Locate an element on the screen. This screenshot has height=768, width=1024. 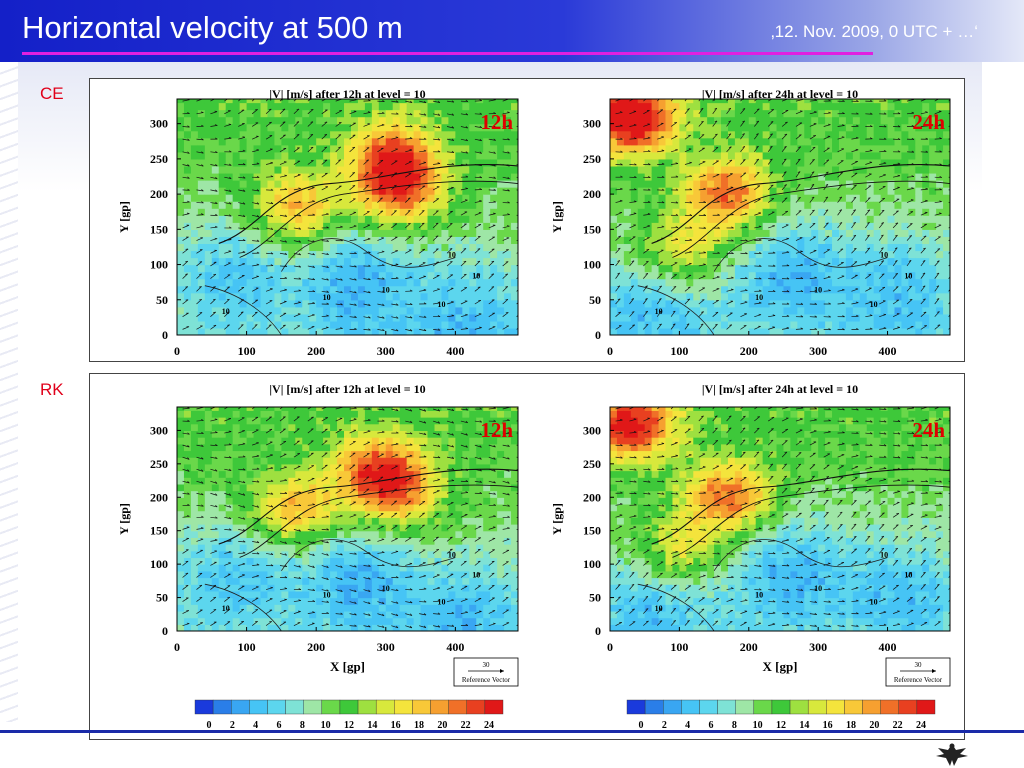
contour-label: 10 is located at coordinates (226, 311).